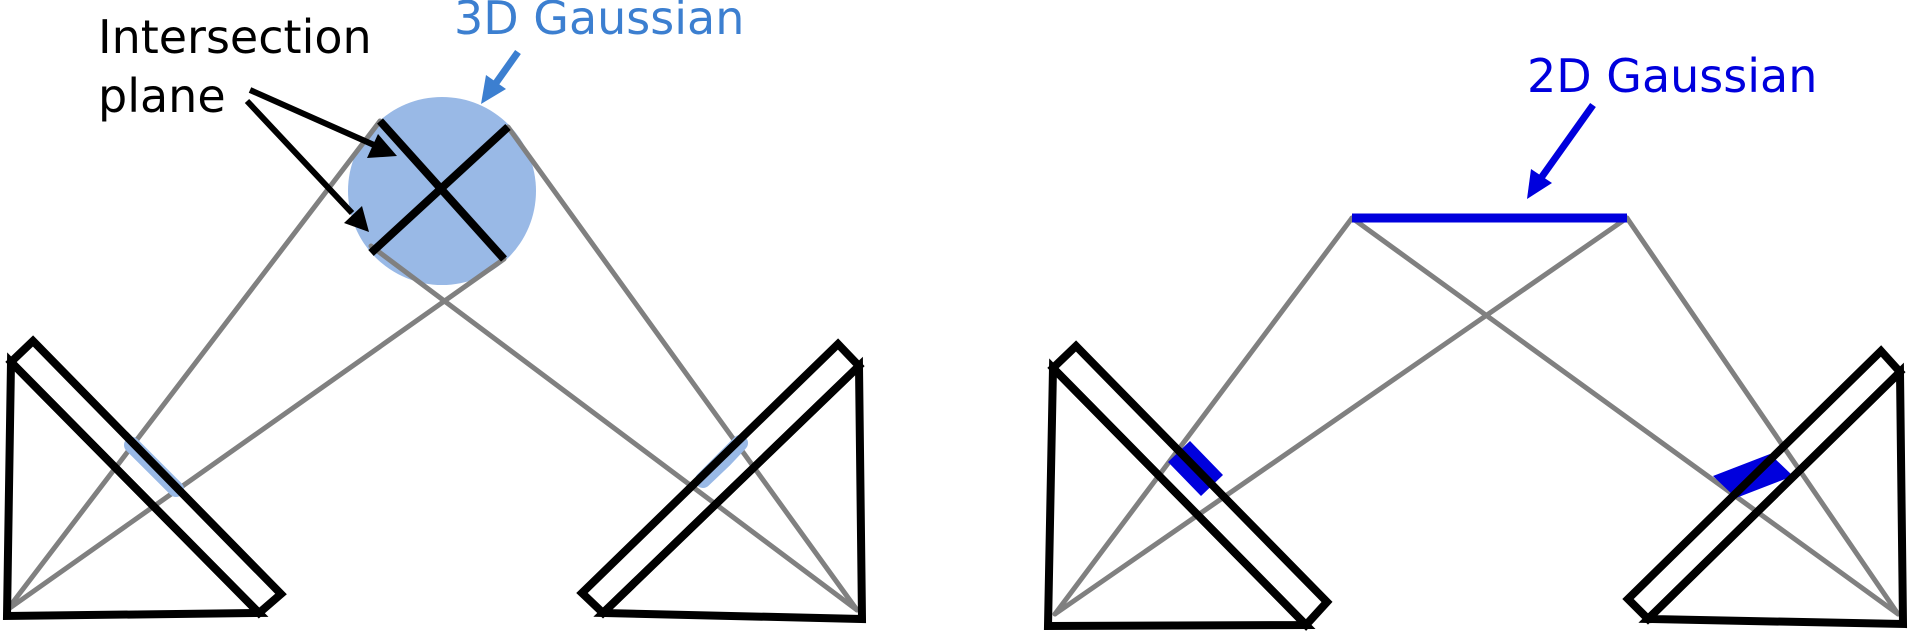  I want to click on camera-left-2d, so click(1188, 485).